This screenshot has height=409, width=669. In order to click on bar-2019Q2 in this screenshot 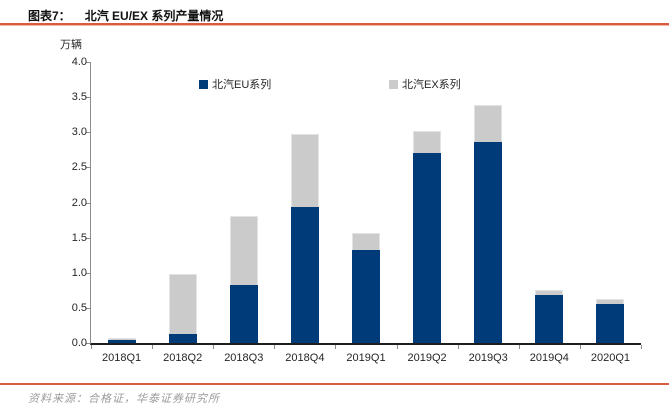, I will do `click(427, 236)`.